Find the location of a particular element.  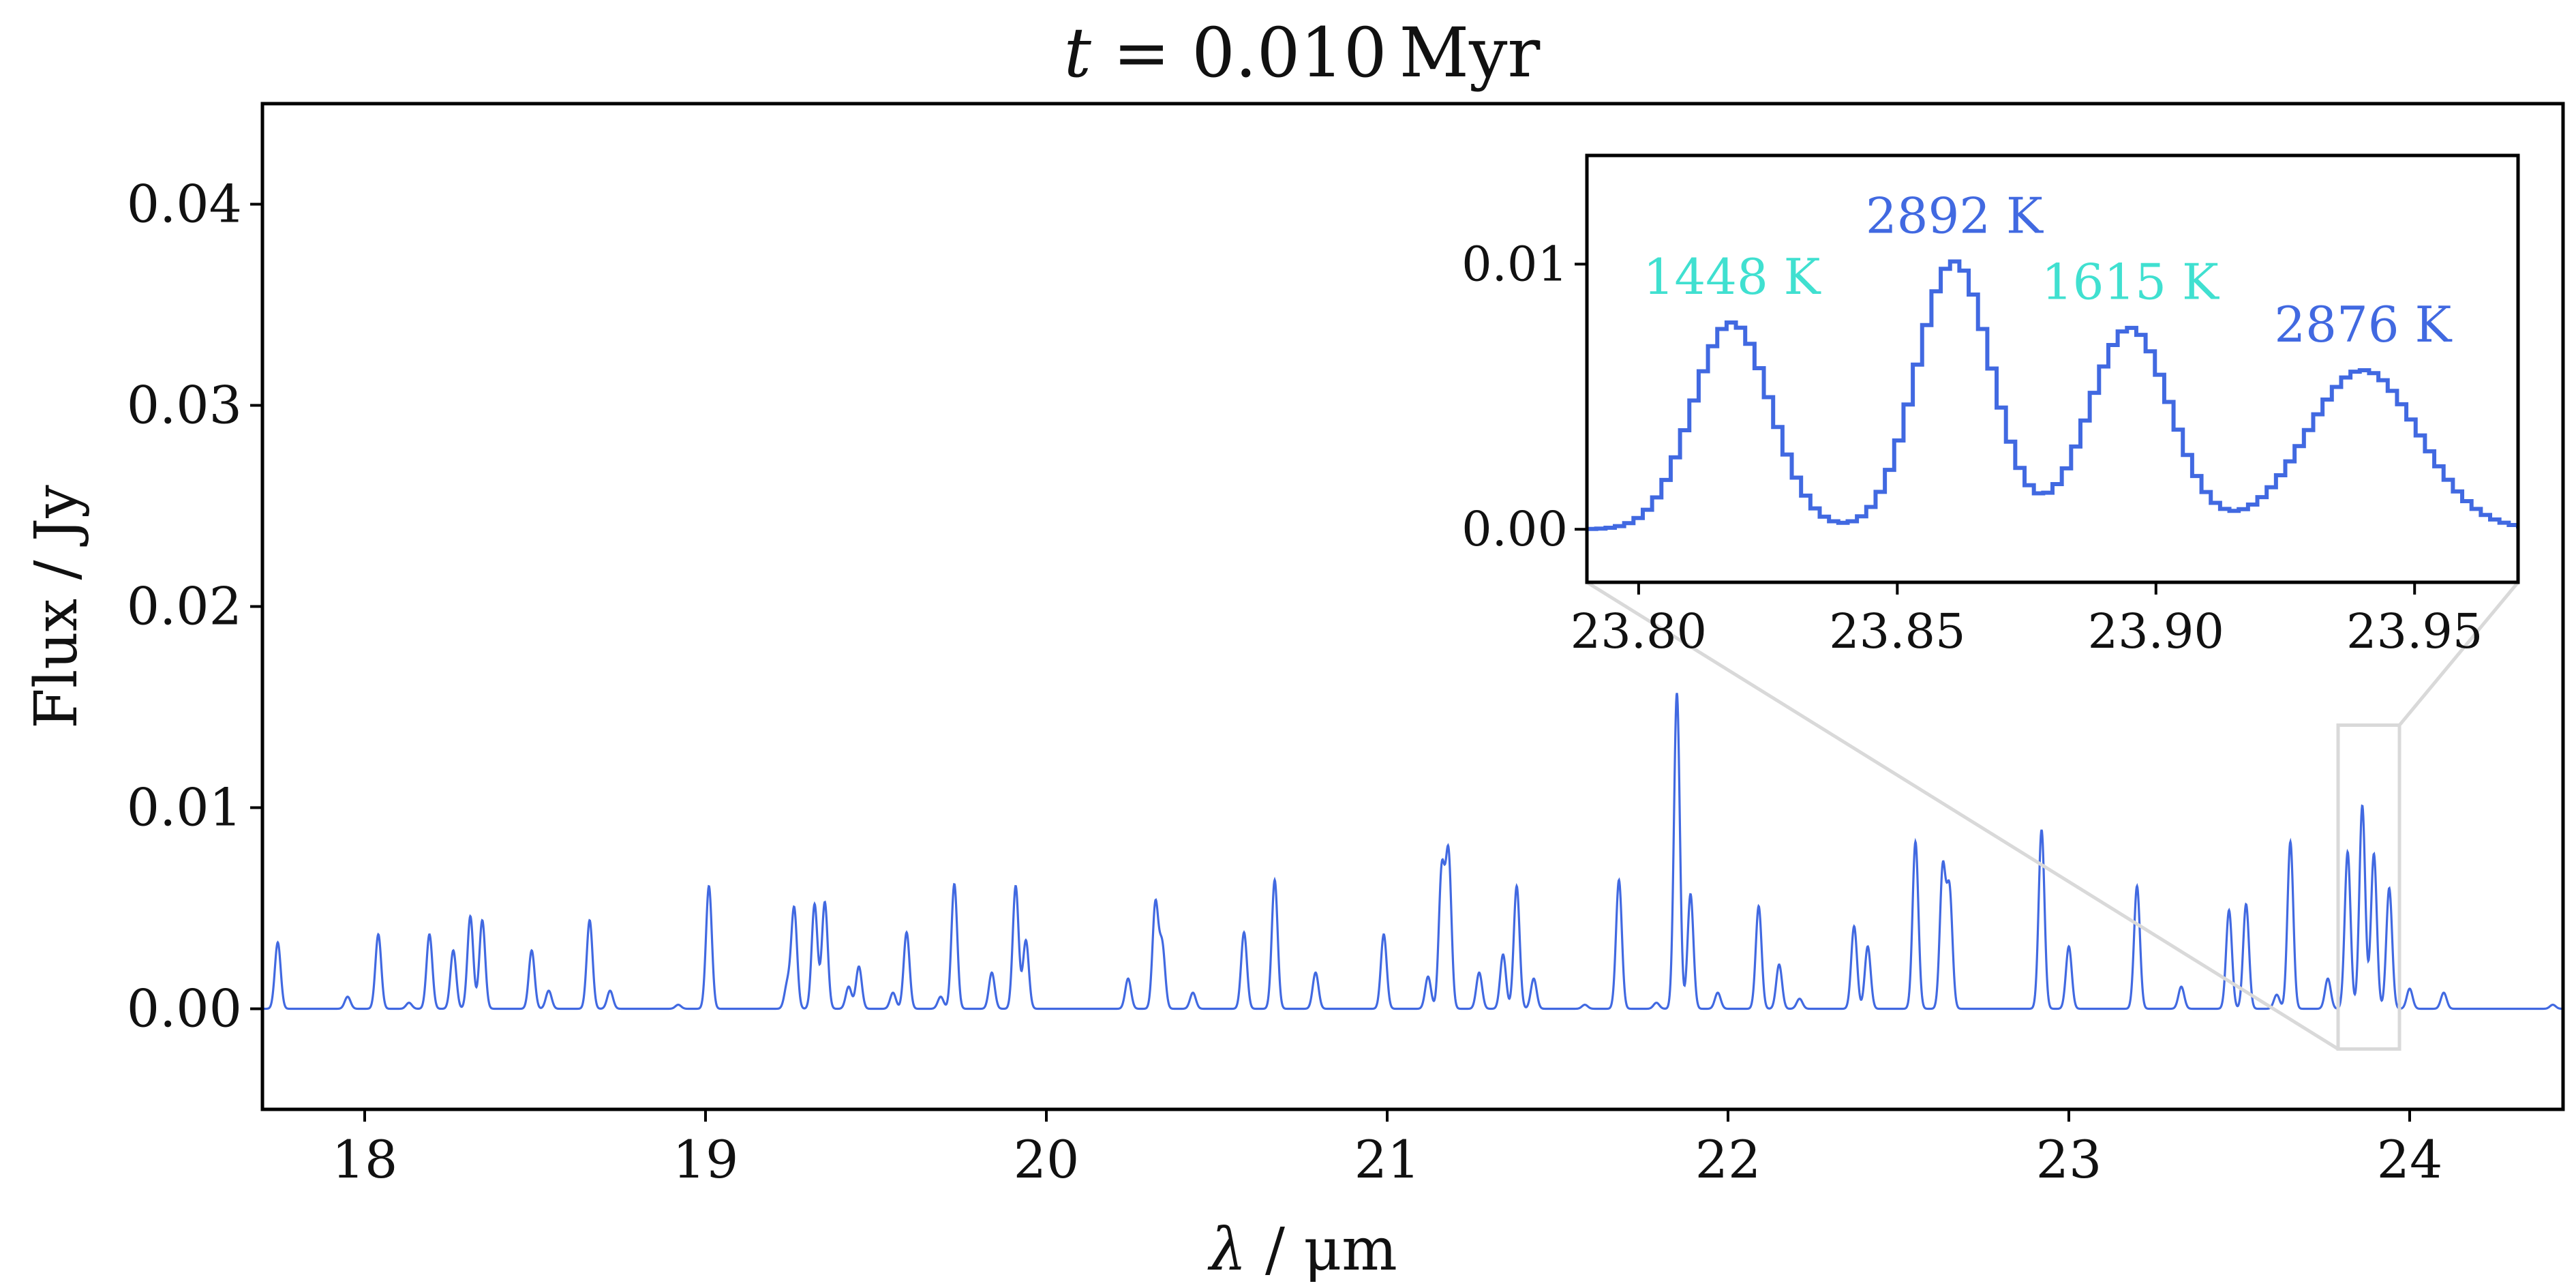

x-tick-label: 21 is located at coordinates (1387, 1159).